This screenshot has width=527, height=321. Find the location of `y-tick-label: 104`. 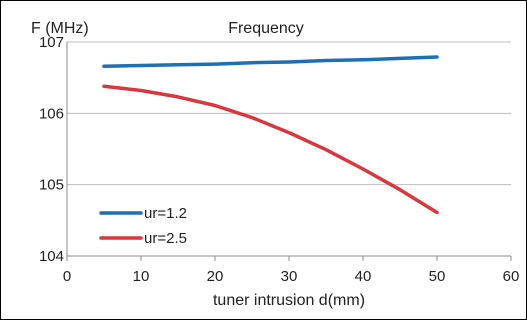

y-tick-label: 104 is located at coordinates (51, 256).